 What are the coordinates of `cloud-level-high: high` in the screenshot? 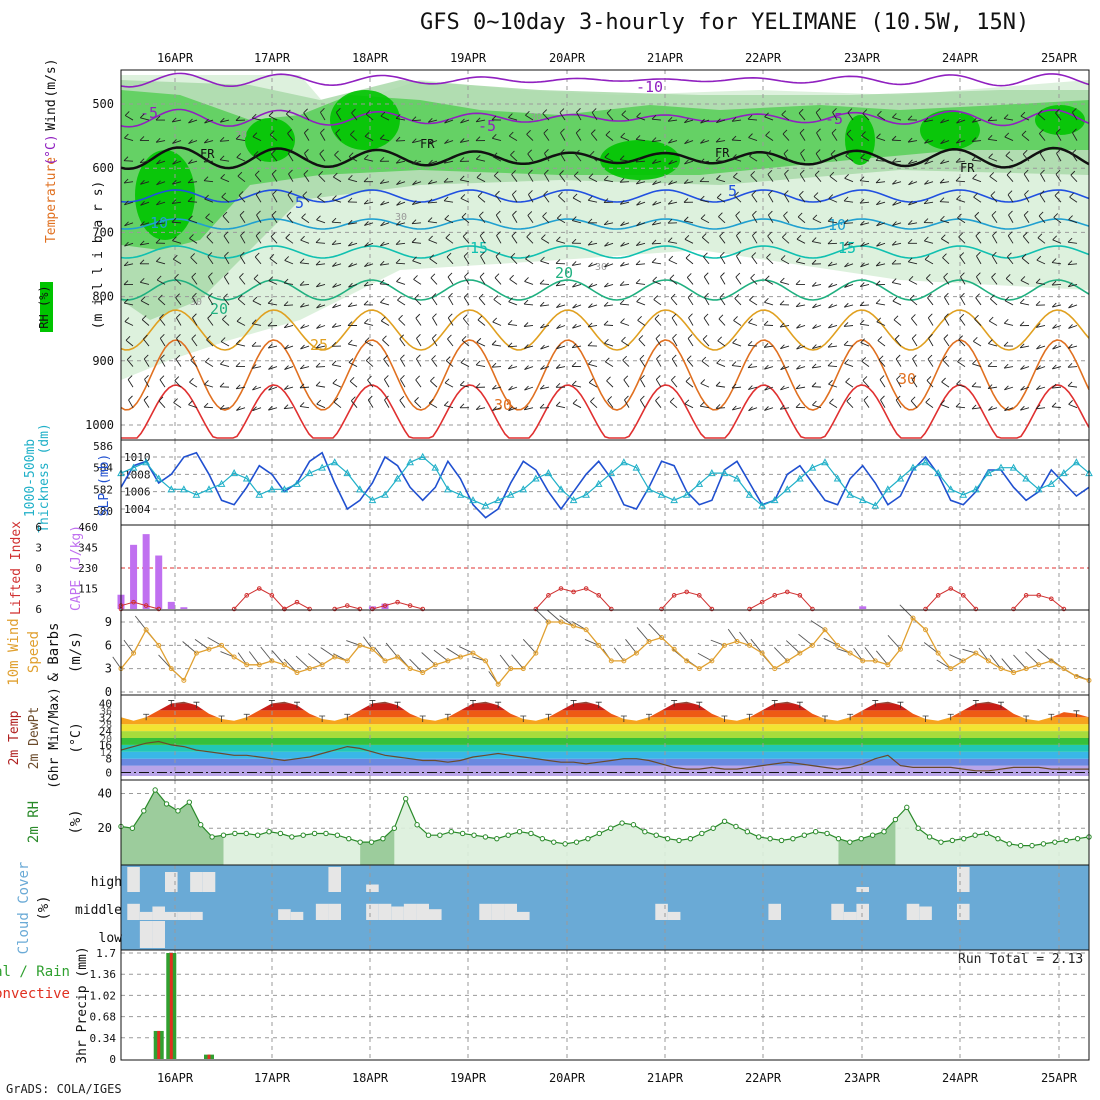 It's located at (106, 882).